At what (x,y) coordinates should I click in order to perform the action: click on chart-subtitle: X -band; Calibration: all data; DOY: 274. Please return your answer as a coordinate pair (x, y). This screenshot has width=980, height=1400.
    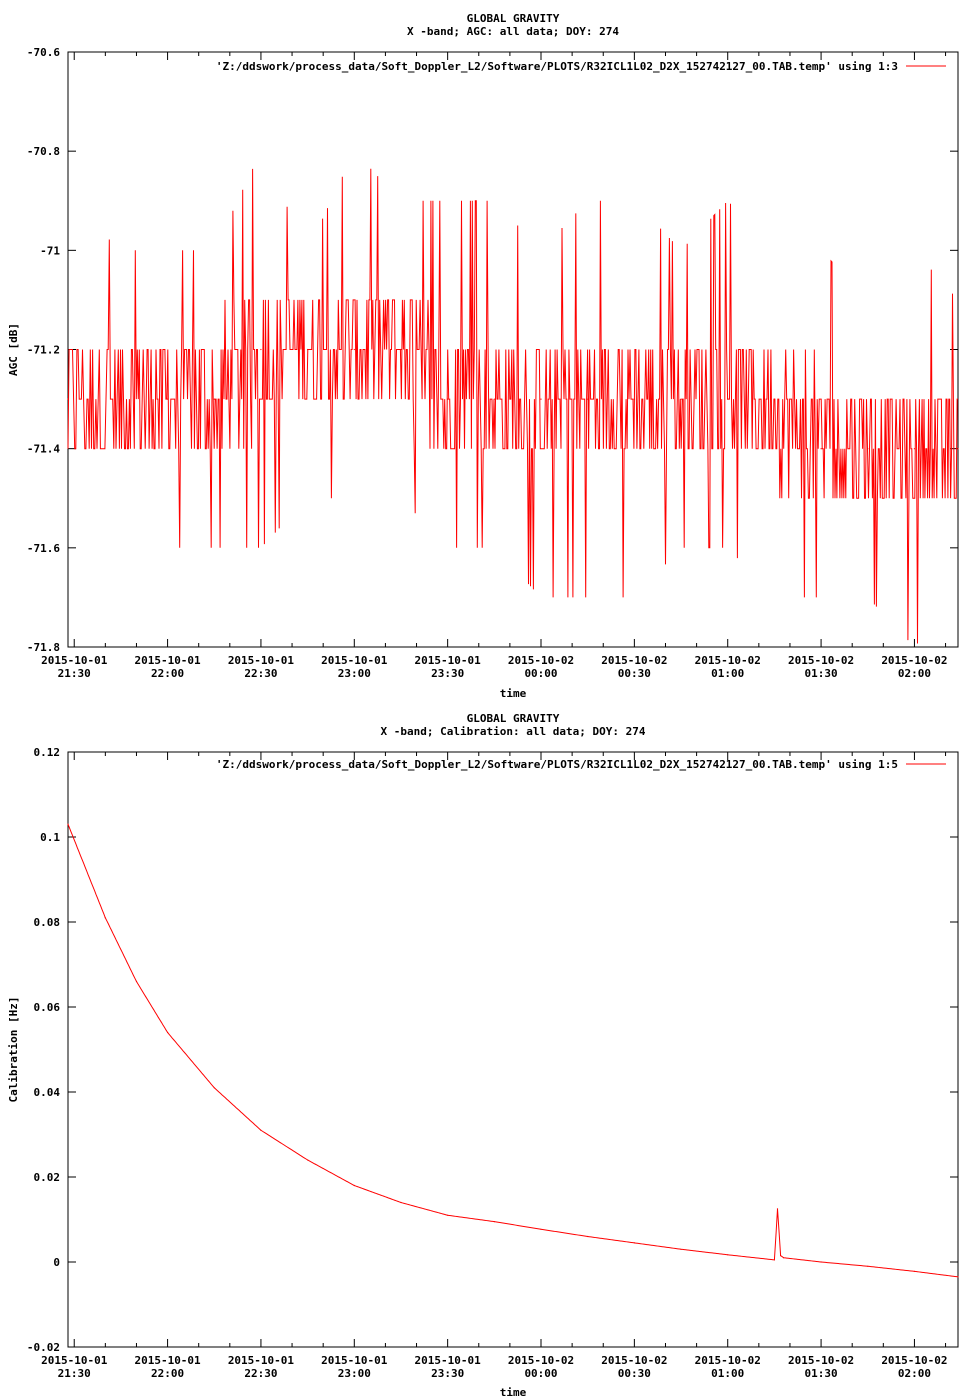
    Looking at the image, I should click on (513, 731).